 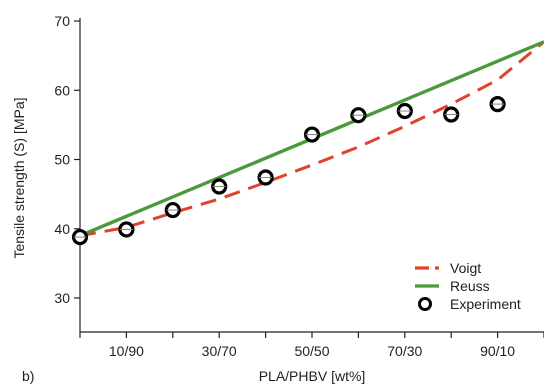 I want to click on legend-label: Reuss, so click(x=470, y=286).